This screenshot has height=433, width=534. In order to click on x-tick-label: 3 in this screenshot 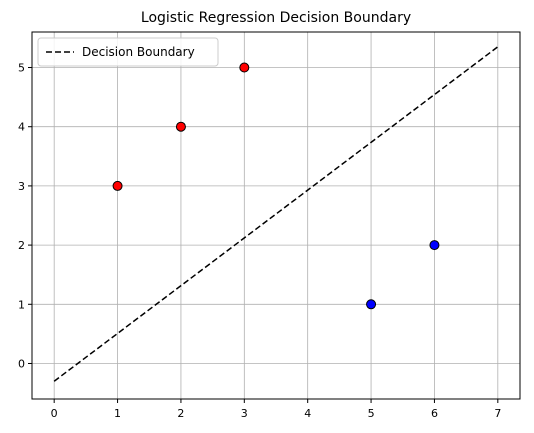, I will do `click(244, 413)`.